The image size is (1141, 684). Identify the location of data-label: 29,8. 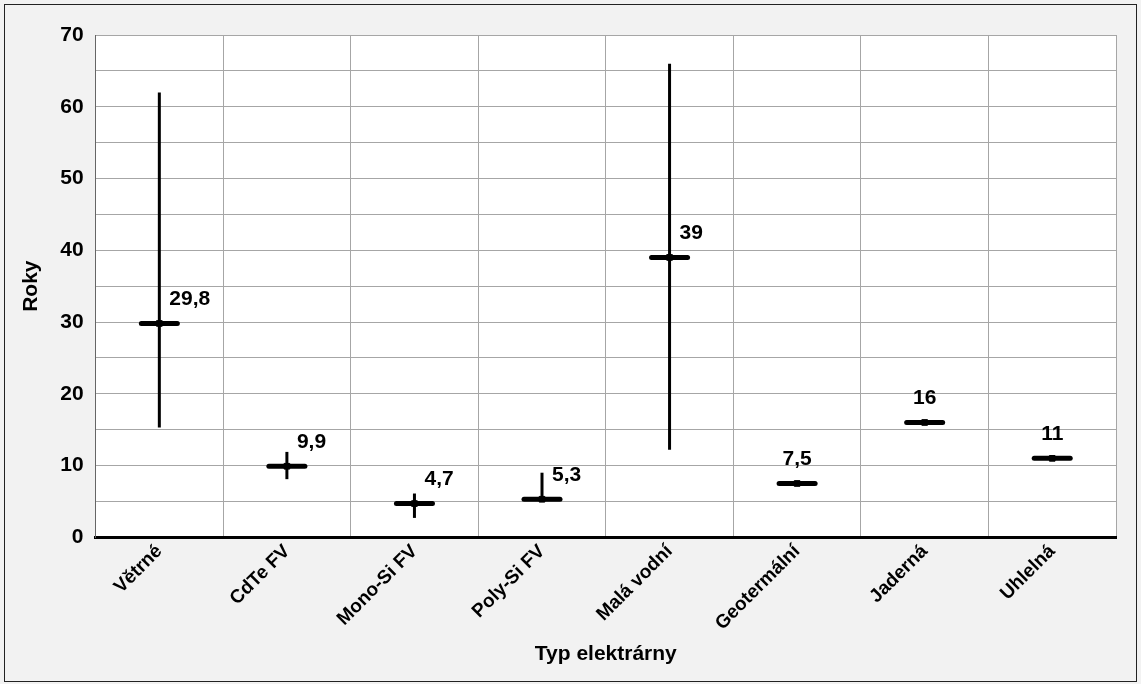
(190, 297).